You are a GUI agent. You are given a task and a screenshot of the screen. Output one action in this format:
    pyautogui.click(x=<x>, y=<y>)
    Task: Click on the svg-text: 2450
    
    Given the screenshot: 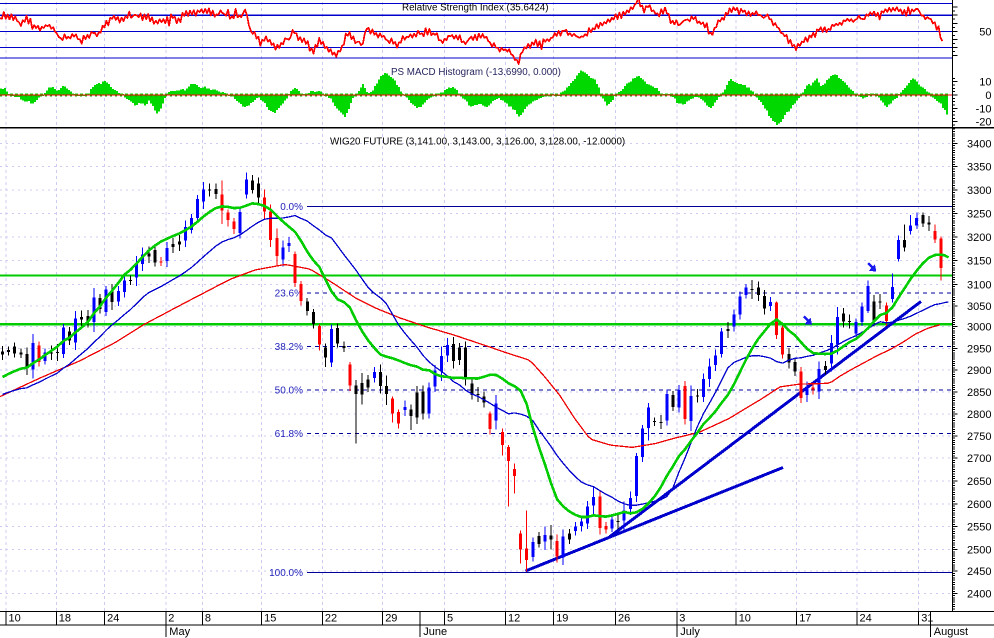 What is the action you would take?
    pyautogui.click(x=979, y=572)
    